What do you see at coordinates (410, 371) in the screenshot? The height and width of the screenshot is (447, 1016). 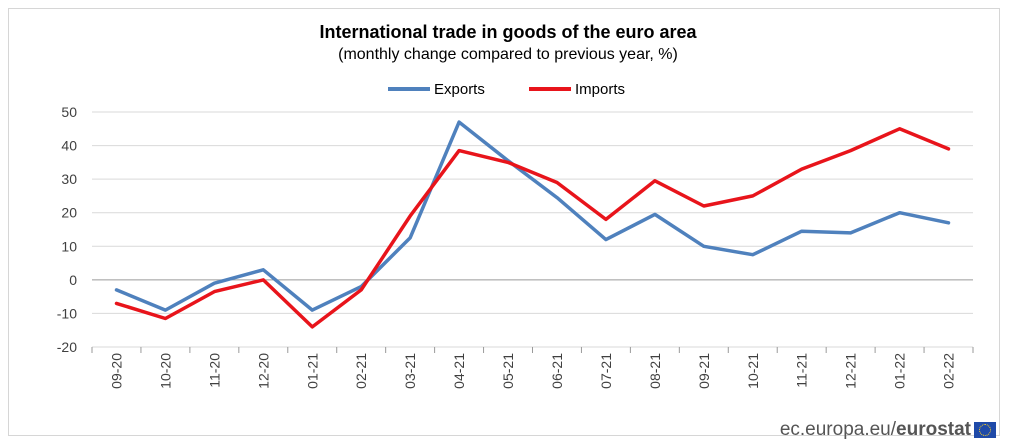 I see `x-tick-label: 03-21` at bounding box center [410, 371].